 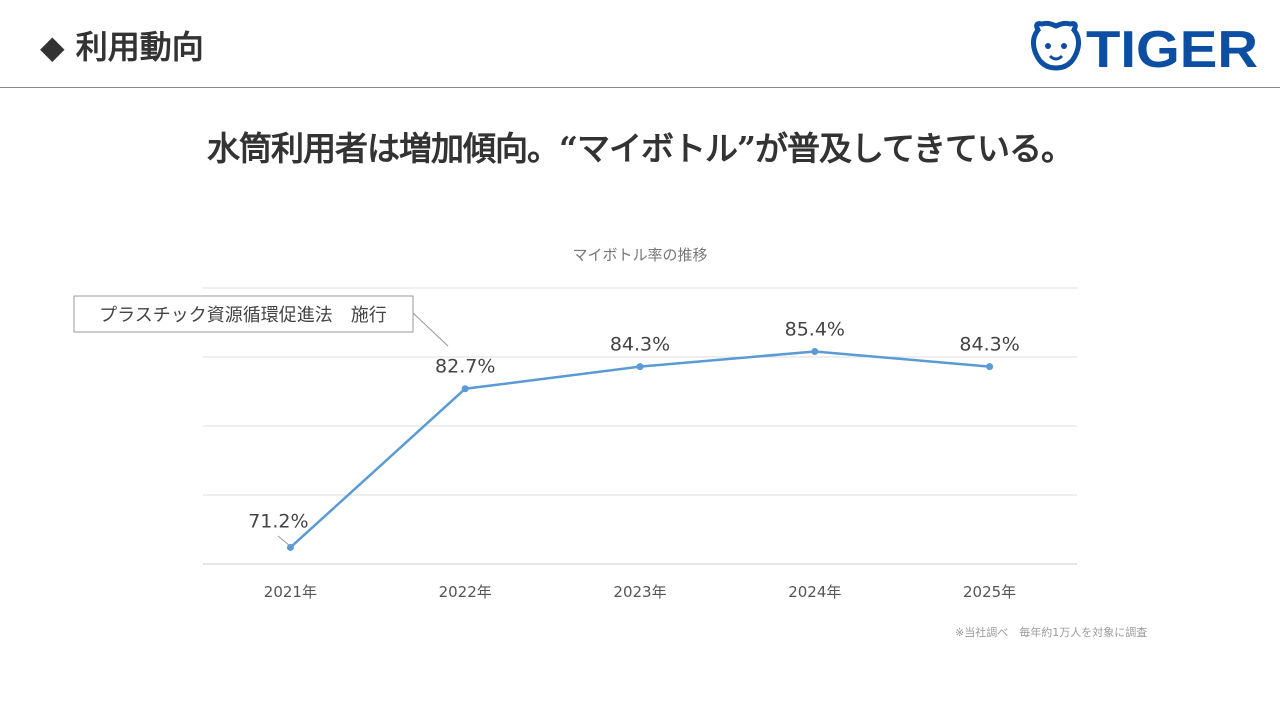 What do you see at coordinates (639, 255) in the screenshot?
I see `chart-title: マイボトル率の推移` at bounding box center [639, 255].